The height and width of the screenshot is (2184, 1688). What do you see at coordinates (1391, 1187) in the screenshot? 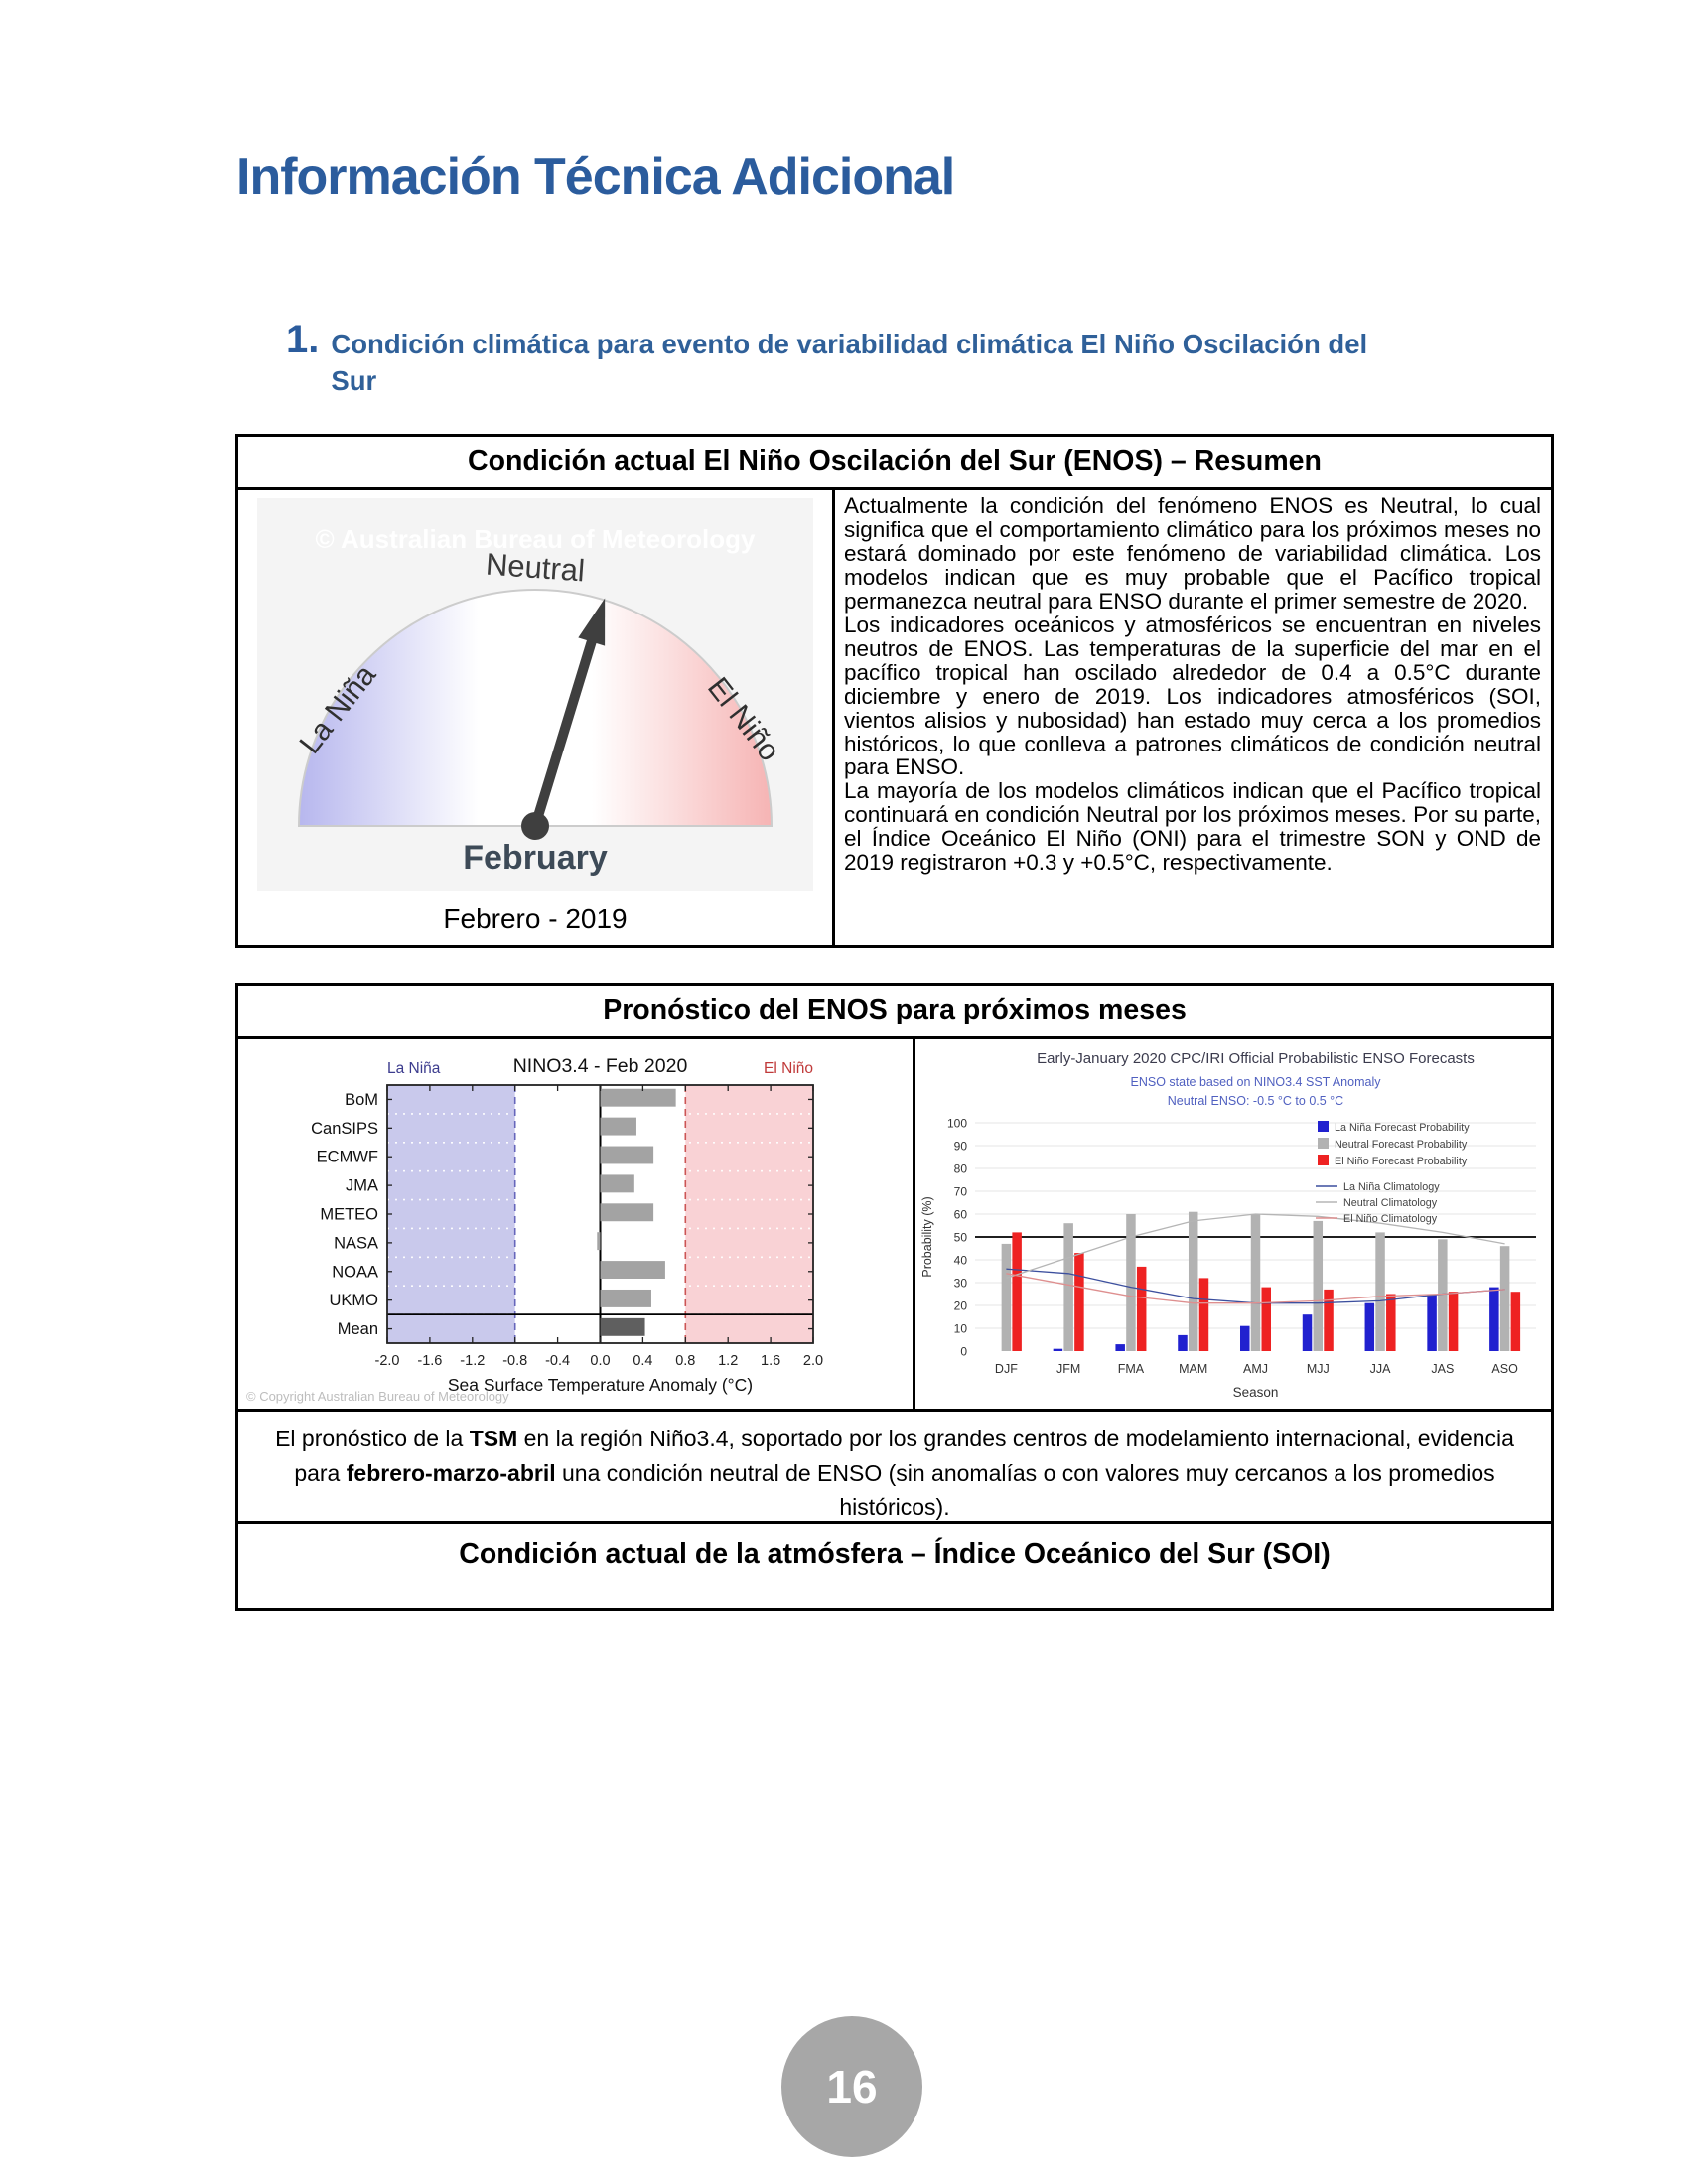
I see `svg-text: La Niña Climatology` at bounding box center [1391, 1187].